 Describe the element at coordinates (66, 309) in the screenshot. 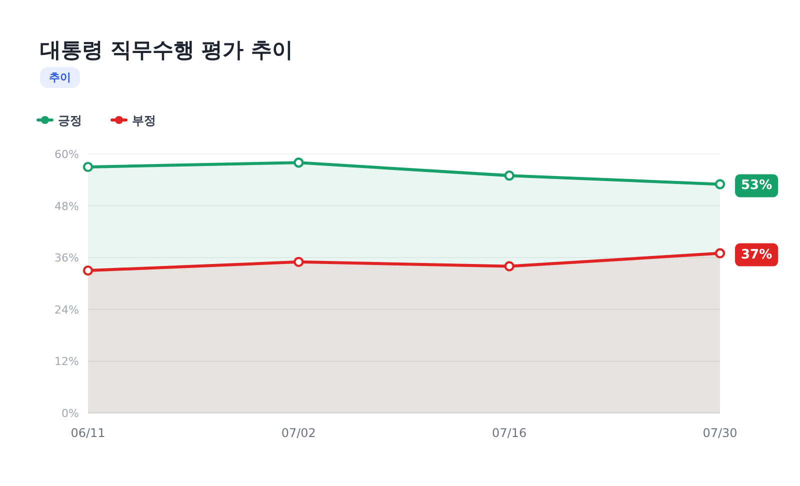

I see `y-tick-label: 24%` at that location.